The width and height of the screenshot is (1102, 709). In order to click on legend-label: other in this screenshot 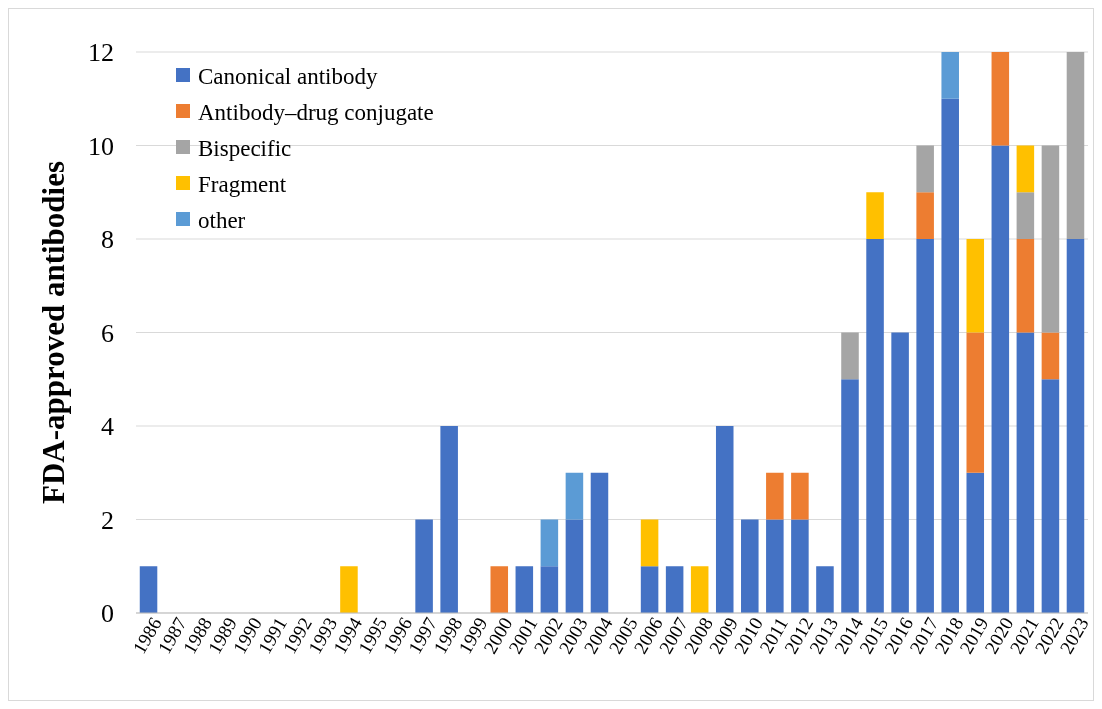, I will do `click(222, 221)`.